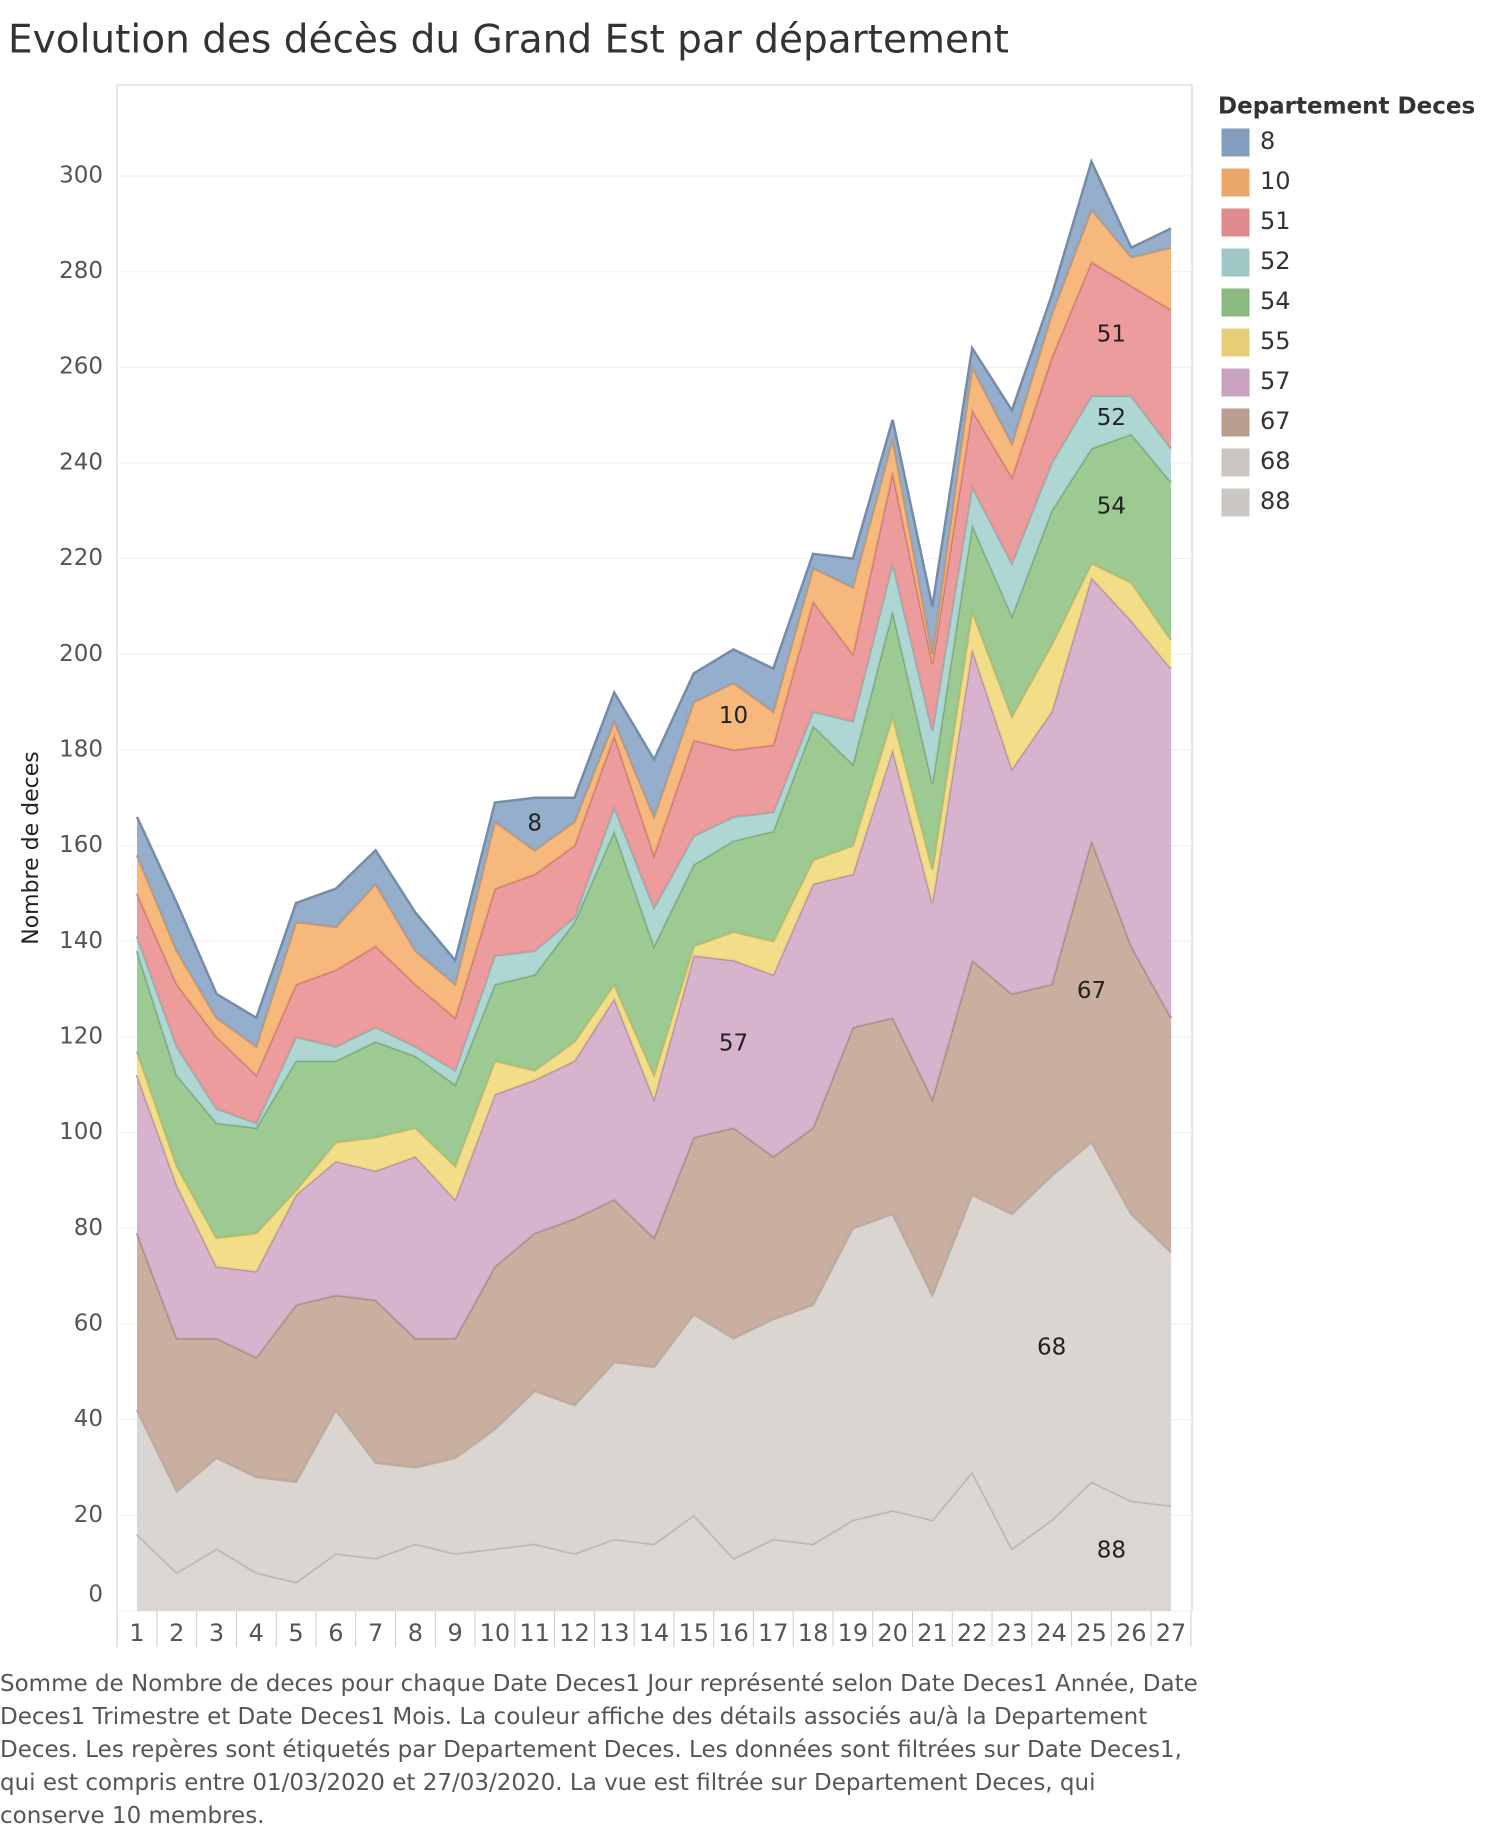  Describe the element at coordinates (1275, 461) in the screenshot. I see `legend-label: 68` at that location.